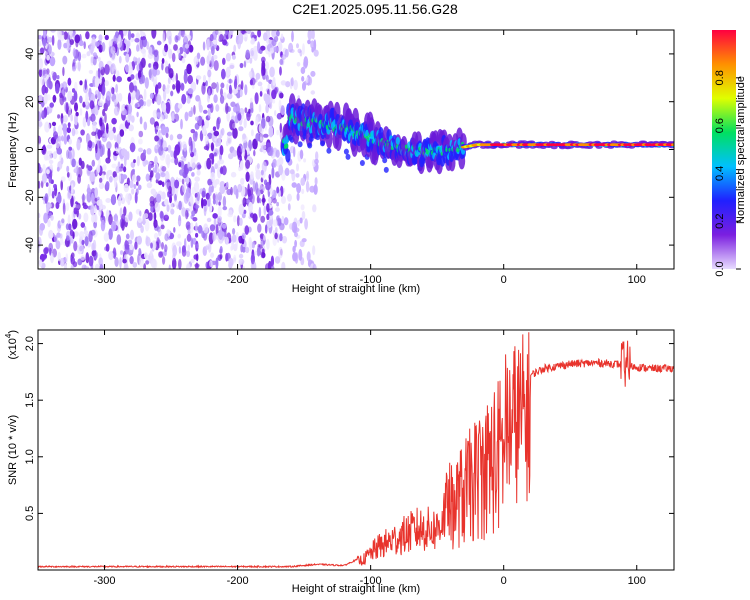  What do you see at coordinates (720, 268) in the screenshot?
I see `colorbar-tick-label: 0.0` at bounding box center [720, 268].